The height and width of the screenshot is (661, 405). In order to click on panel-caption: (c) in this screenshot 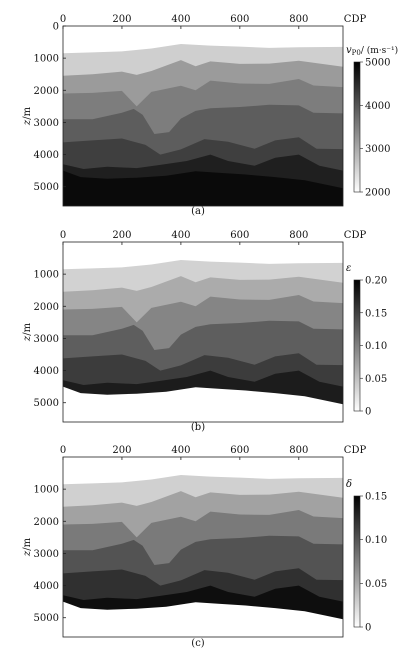, I will do `click(198, 643)`.